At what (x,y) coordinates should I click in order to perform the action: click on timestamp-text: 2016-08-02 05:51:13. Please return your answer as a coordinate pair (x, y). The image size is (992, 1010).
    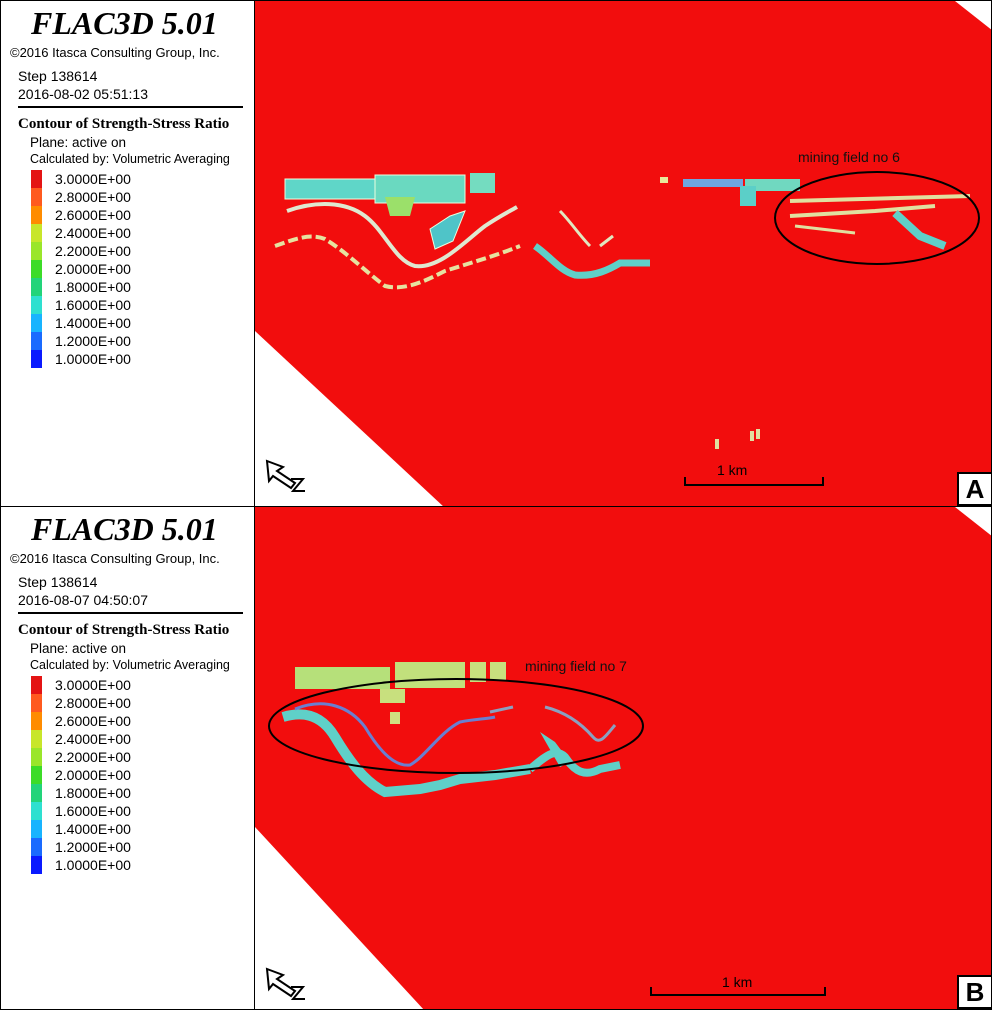
    Looking at the image, I should click on (83, 94).